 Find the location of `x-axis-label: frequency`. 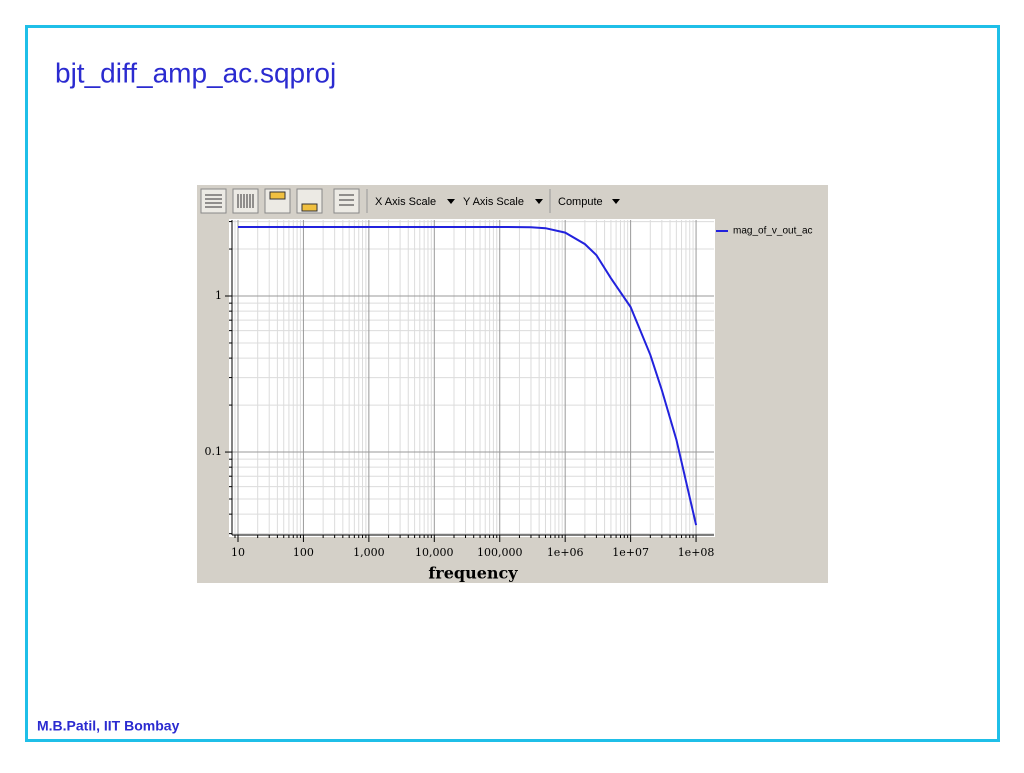

x-axis-label: frequency is located at coordinates (473, 573).